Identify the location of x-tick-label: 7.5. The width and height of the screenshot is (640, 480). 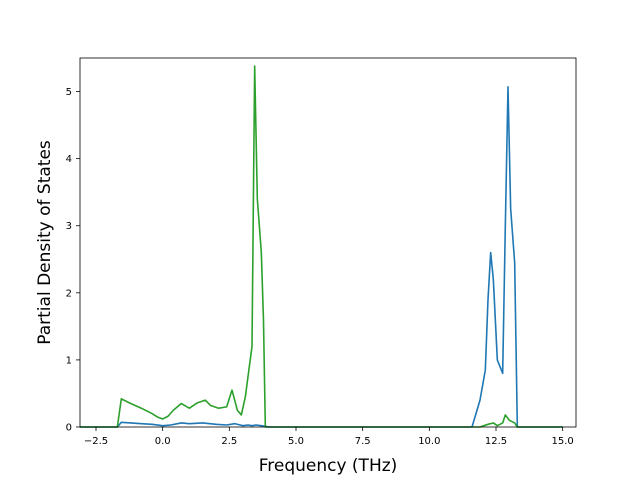
(363, 441).